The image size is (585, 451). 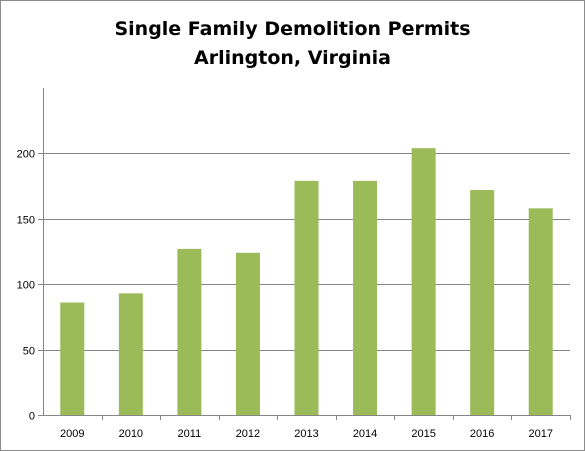 I want to click on y-tick-label-50: 50, so click(x=29, y=352).